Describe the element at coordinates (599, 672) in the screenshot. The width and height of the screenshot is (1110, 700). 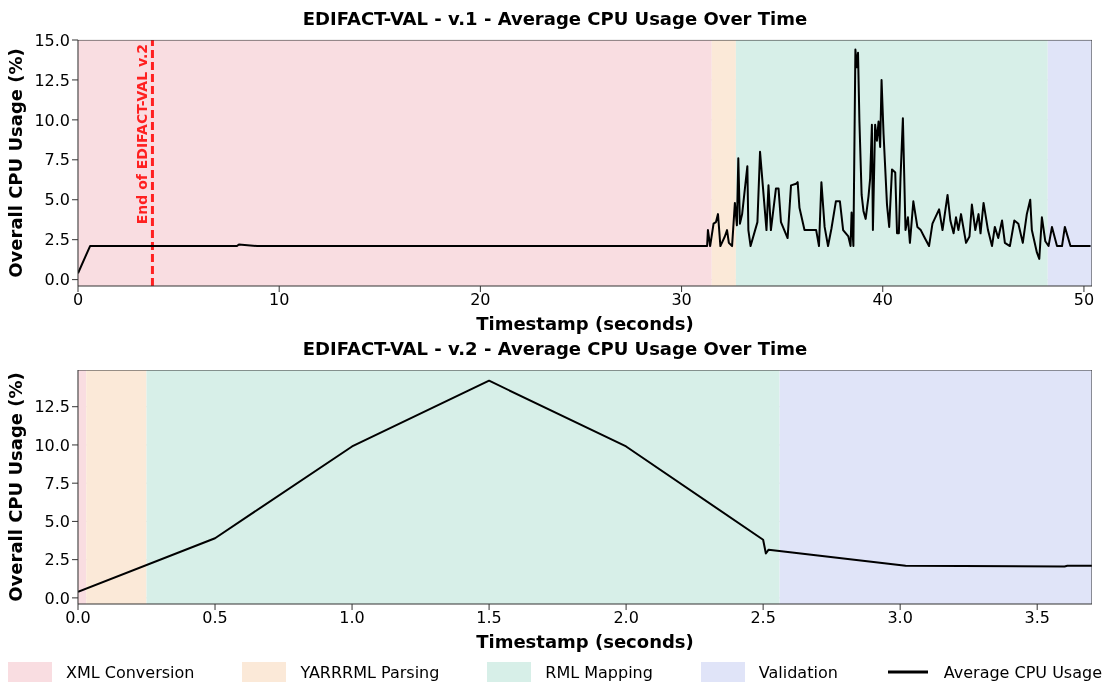
I see `legend-label: RML Mapping` at that location.